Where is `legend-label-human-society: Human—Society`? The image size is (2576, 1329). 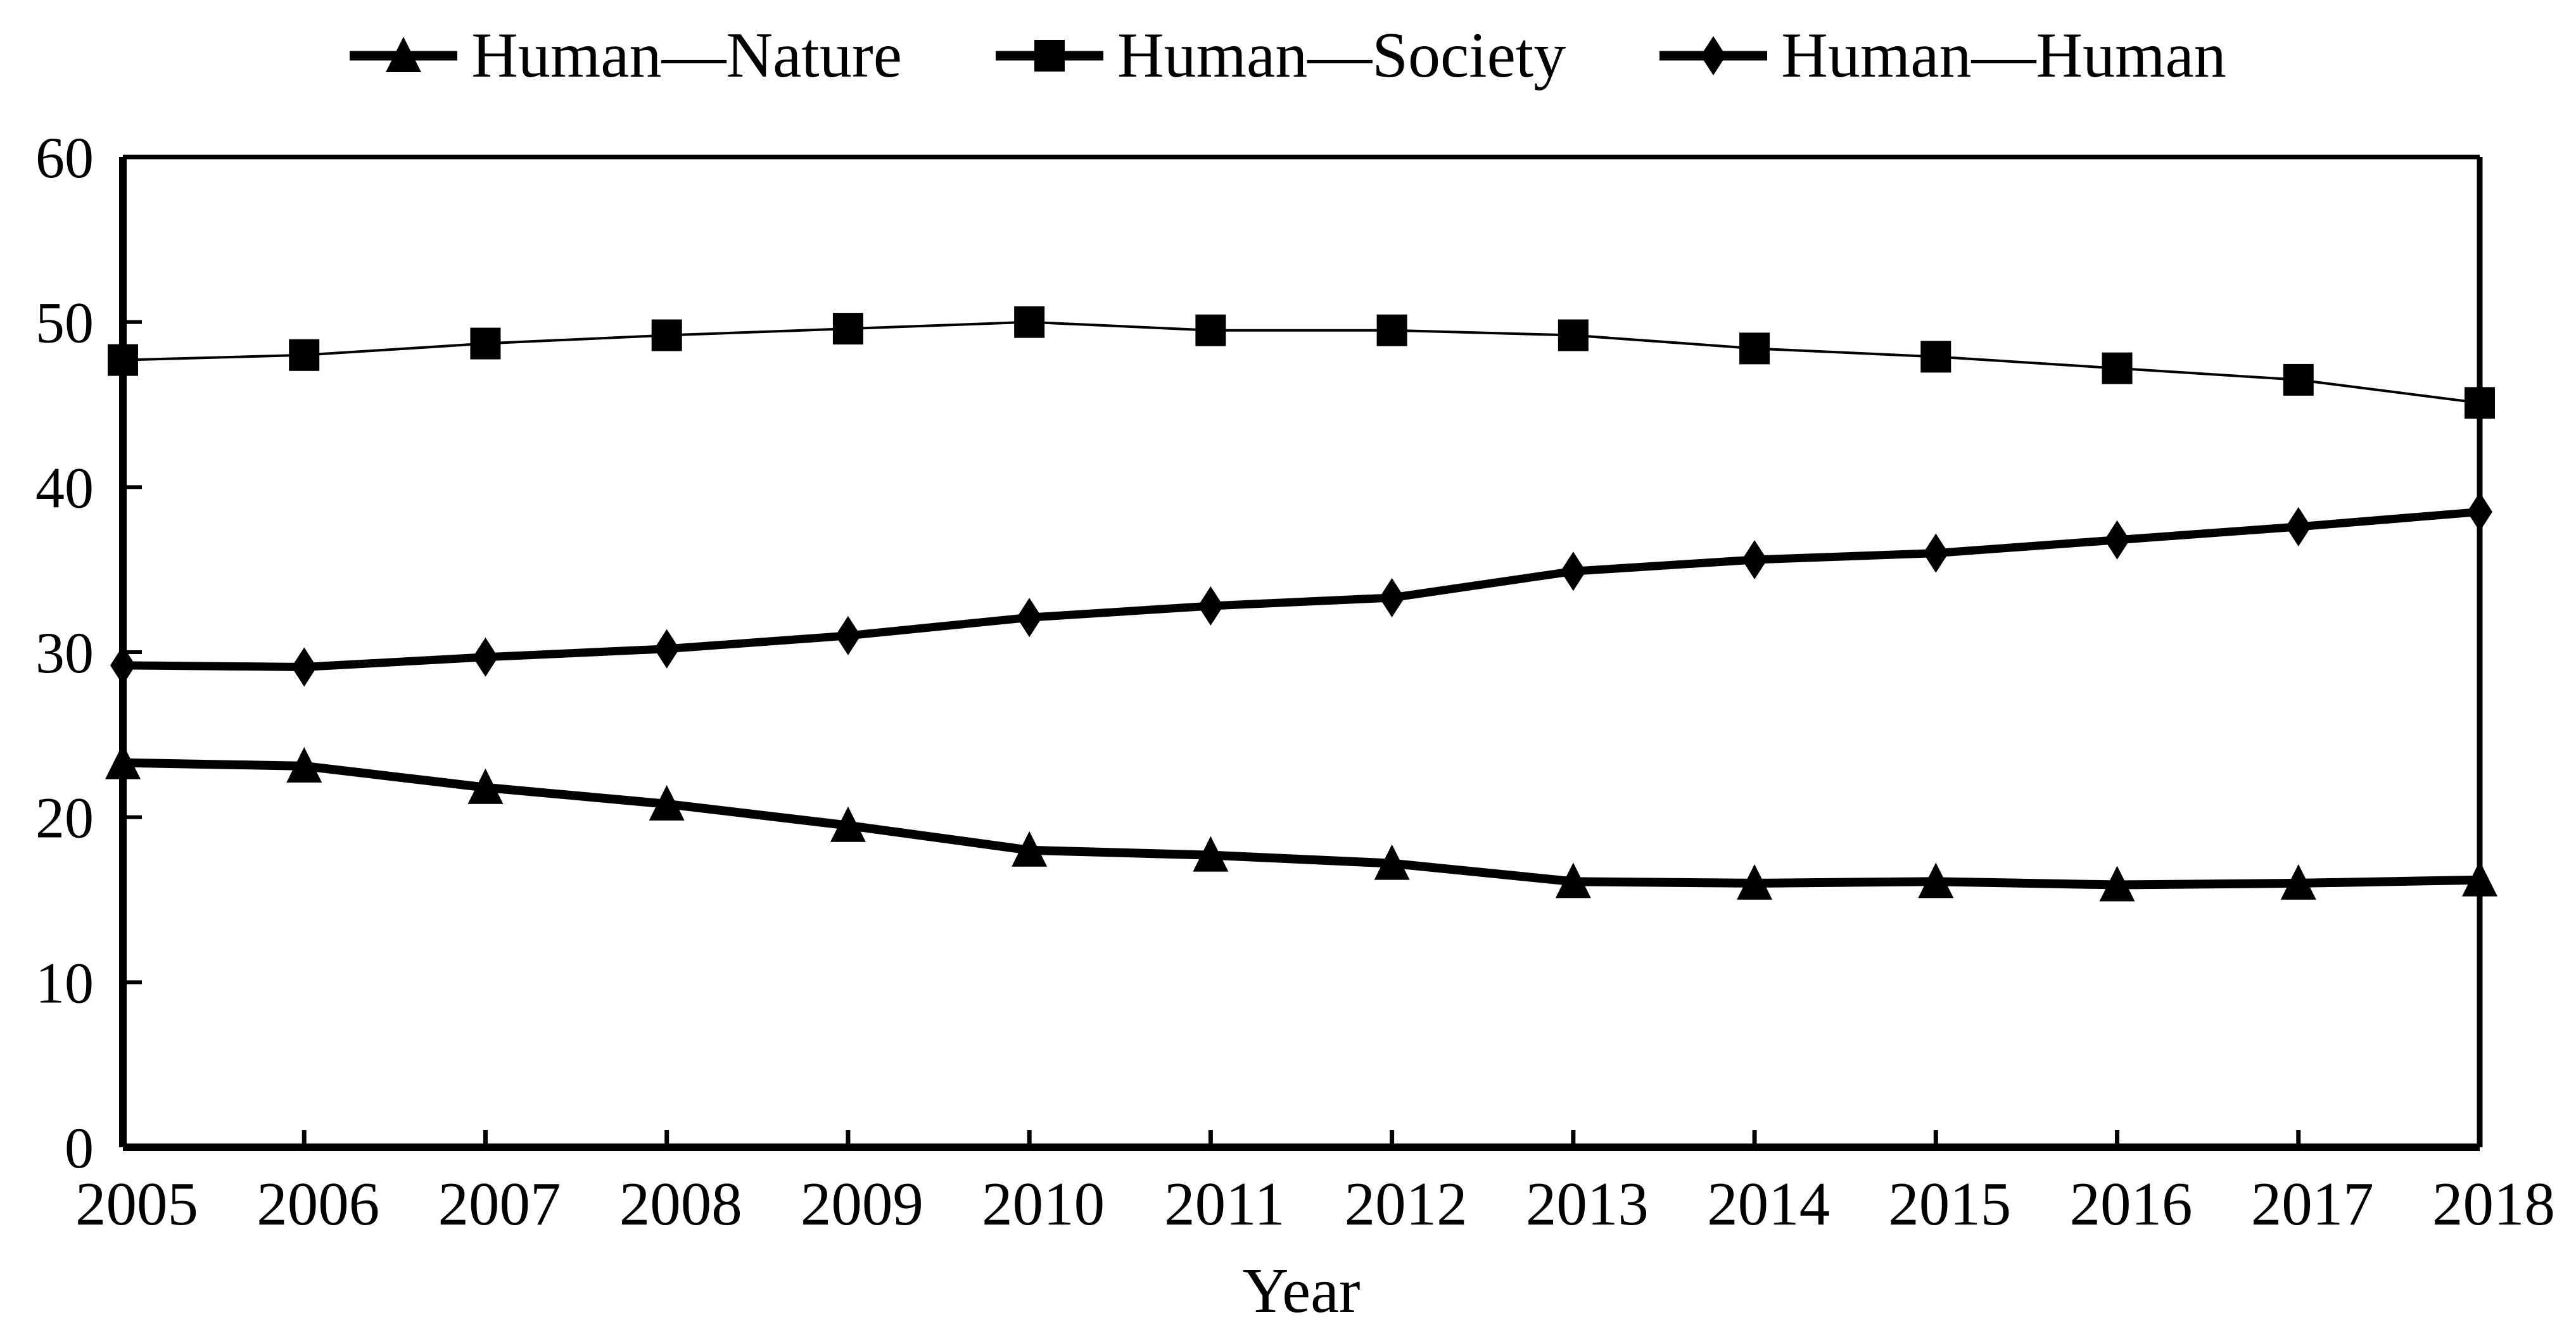
legend-label-human-society: Human—Society is located at coordinates (1341, 55).